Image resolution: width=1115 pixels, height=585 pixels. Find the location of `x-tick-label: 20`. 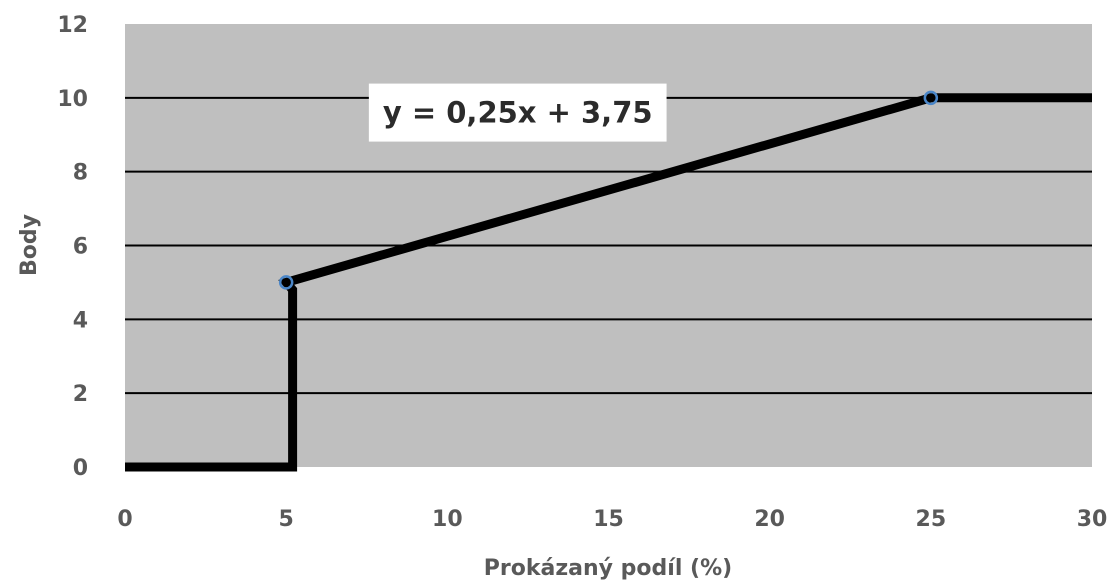

x-tick-label: 20 is located at coordinates (769, 519).